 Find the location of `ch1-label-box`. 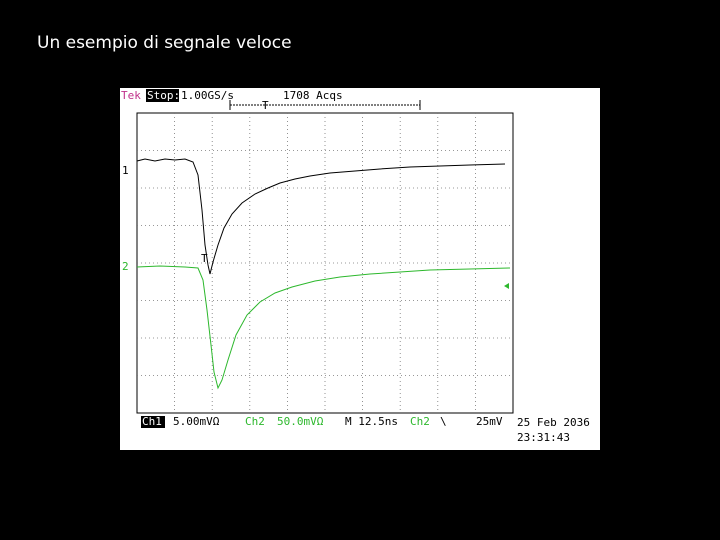

ch1-label-box is located at coordinates (153, 422).